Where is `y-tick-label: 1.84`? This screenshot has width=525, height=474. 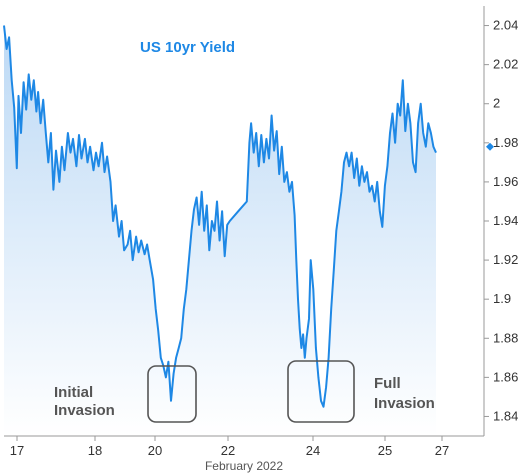
y-tick-label: 1.84 is located at coordinates (505, 415).